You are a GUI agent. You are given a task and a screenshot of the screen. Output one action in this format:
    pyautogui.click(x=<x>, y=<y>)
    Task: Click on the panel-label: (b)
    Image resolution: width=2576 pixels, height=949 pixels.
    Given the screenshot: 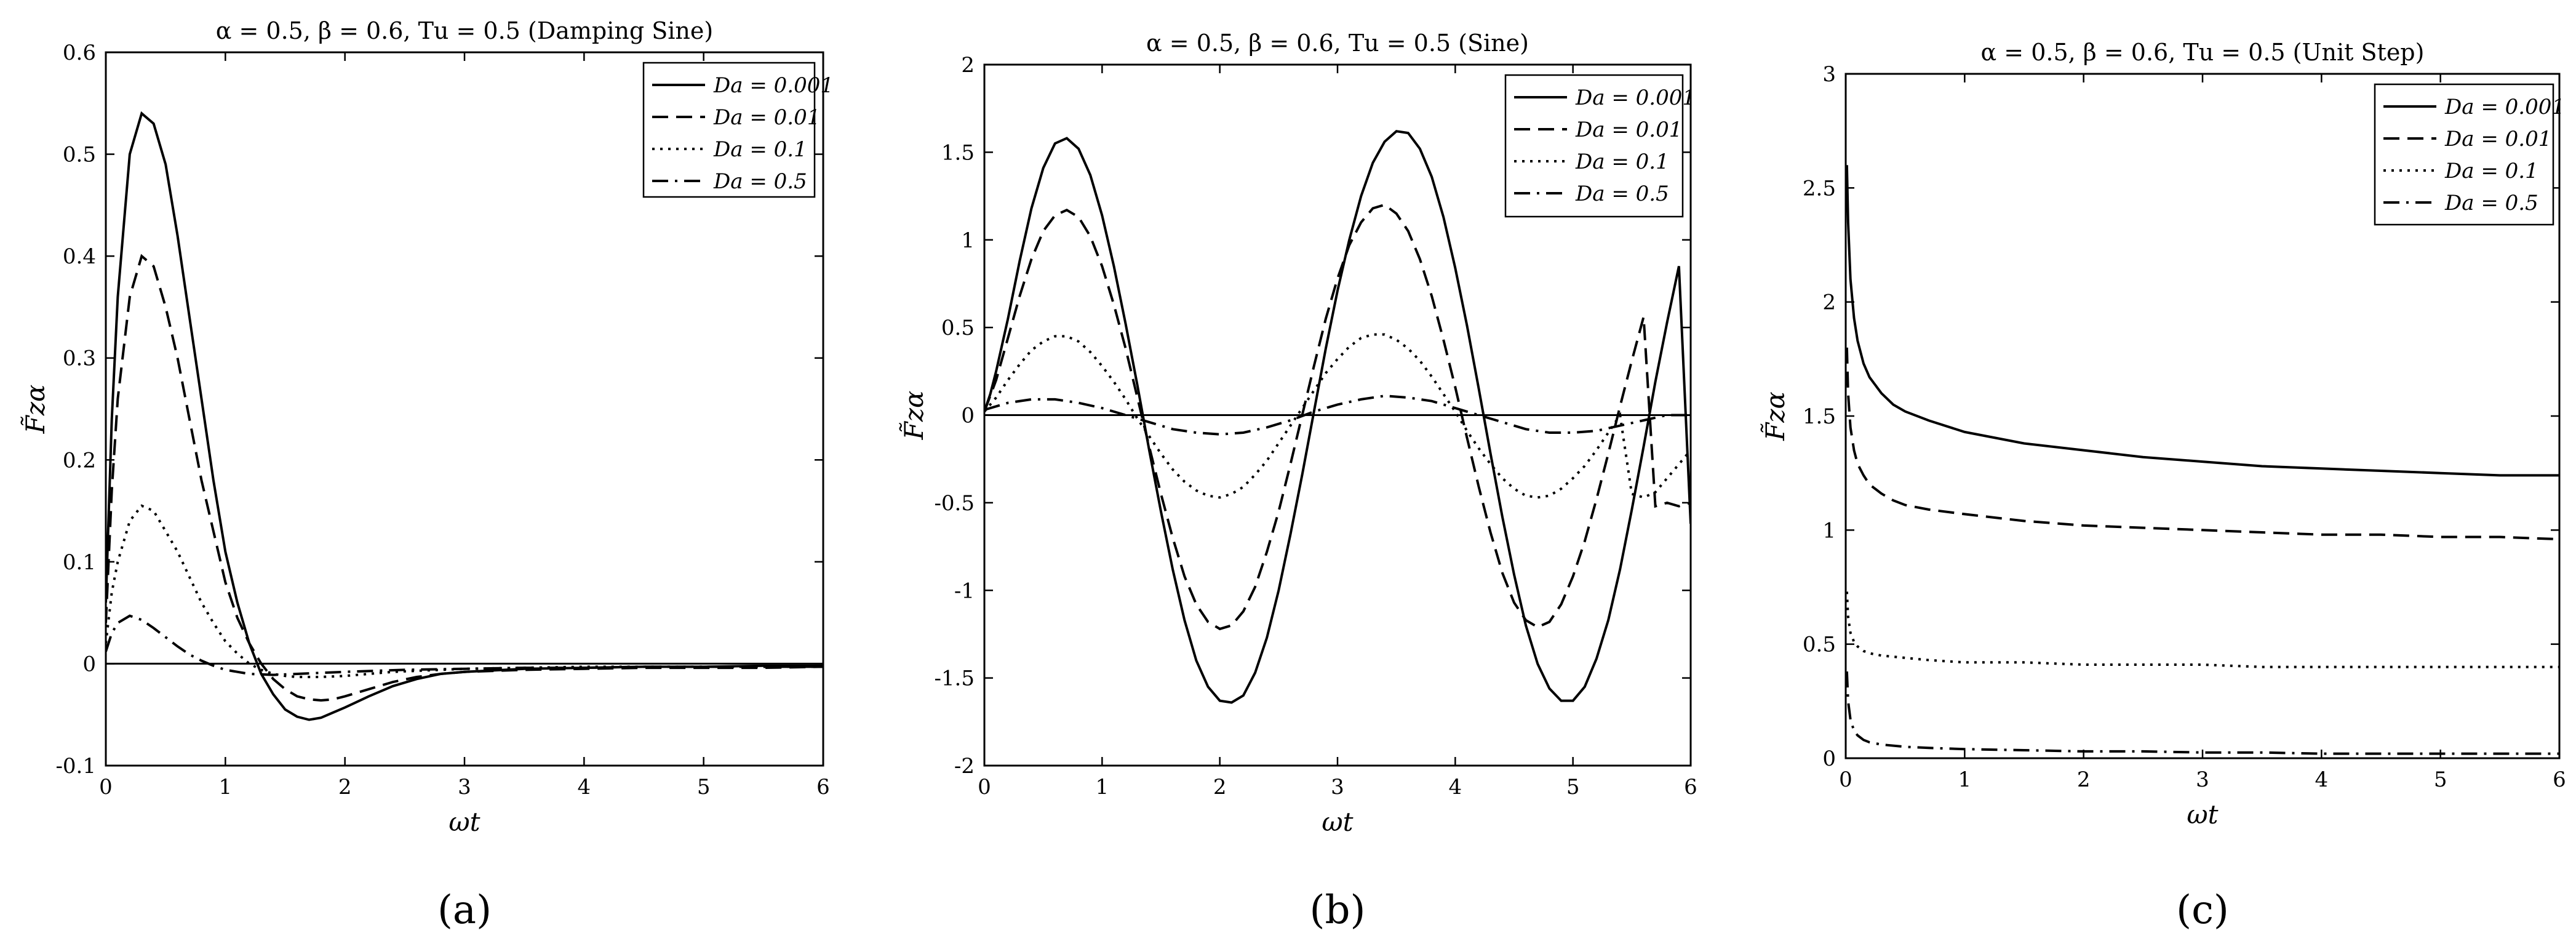 What is the action you would take?
    pyautogui.click(x=1338, y=910)
    